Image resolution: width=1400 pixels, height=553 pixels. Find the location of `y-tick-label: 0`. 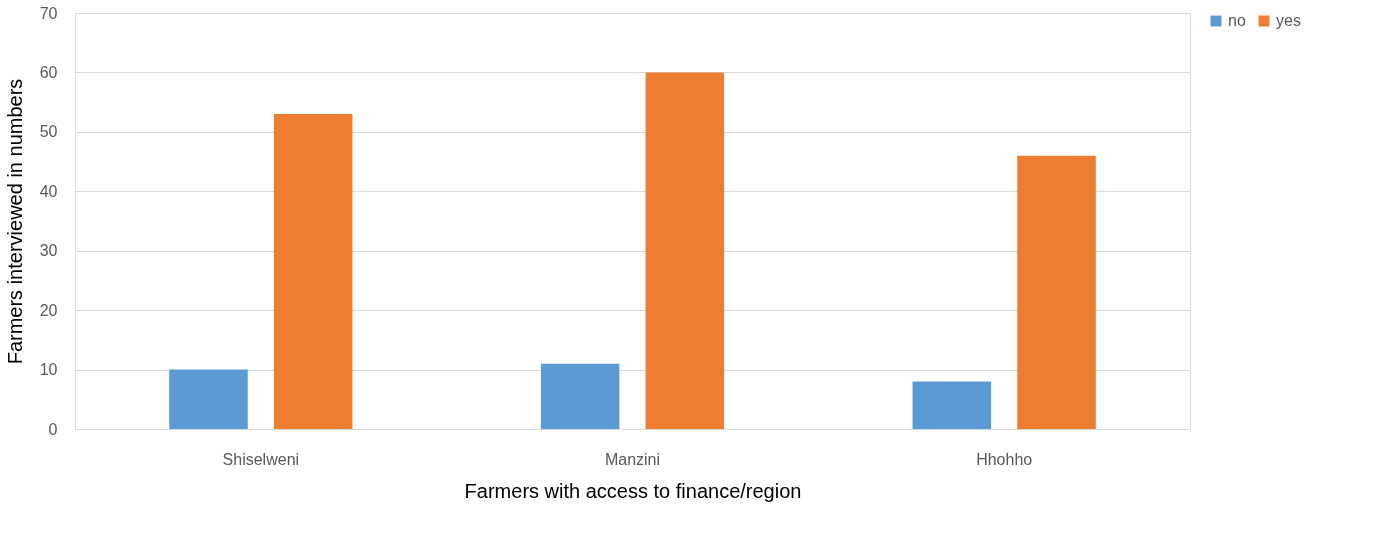

y-tick-label: 0 is located at coordinates (53, 429).